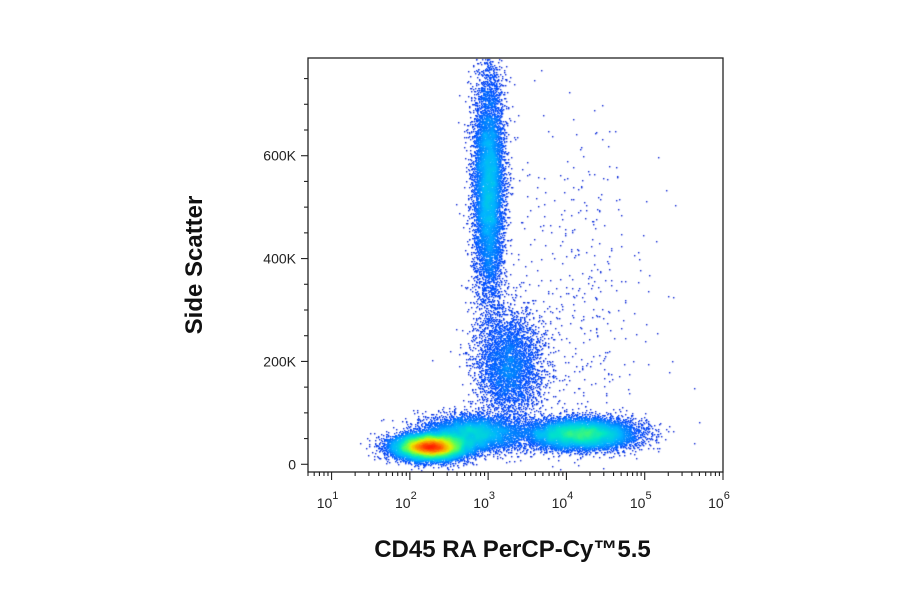  What do you see at coordinates (518, 491) in the screenshot?
I see `x-axis: 10¹ 10² 10³ 10⁴ 10⁵ 10⁶` at bounding box center [518, 491].